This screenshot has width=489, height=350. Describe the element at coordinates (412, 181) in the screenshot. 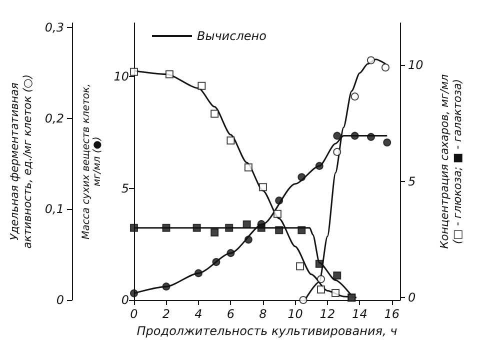

I see `y2-tick-label: 5` at that location.